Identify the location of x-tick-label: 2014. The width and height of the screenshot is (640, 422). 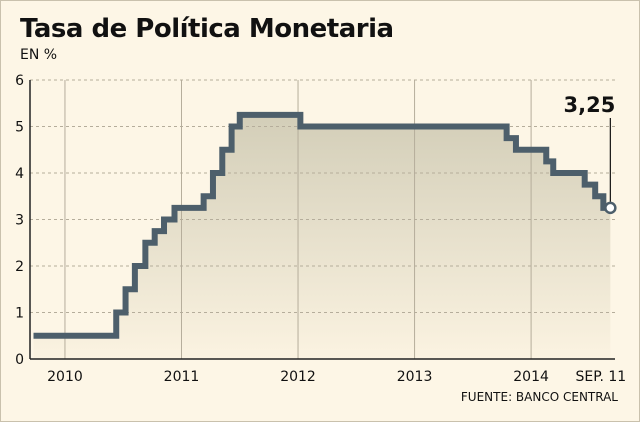
(531, 377).